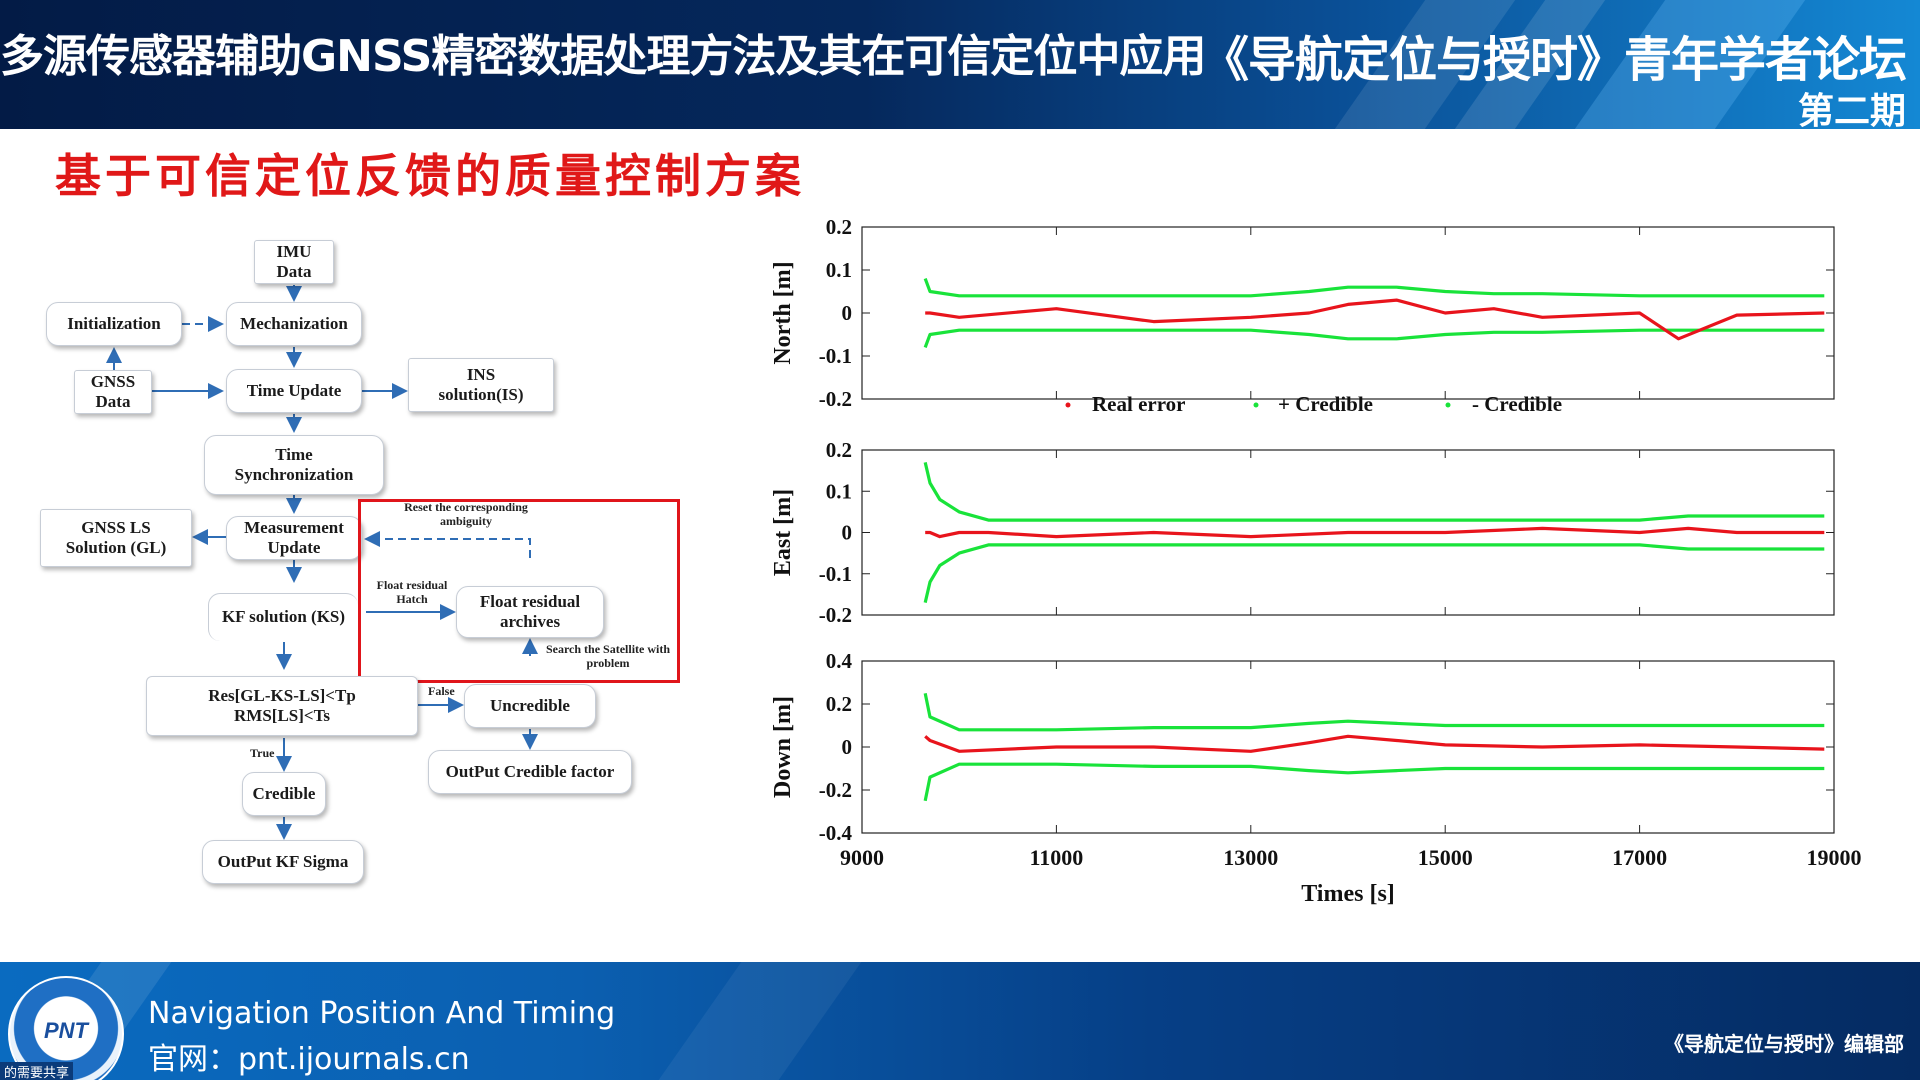 The height and width of the screenshot is (1080, 1920). What do you see at coordinates (1448, 405) in the screenshot?
I see `legend-minus-credible-marker` at bounding box center [1448, 405].